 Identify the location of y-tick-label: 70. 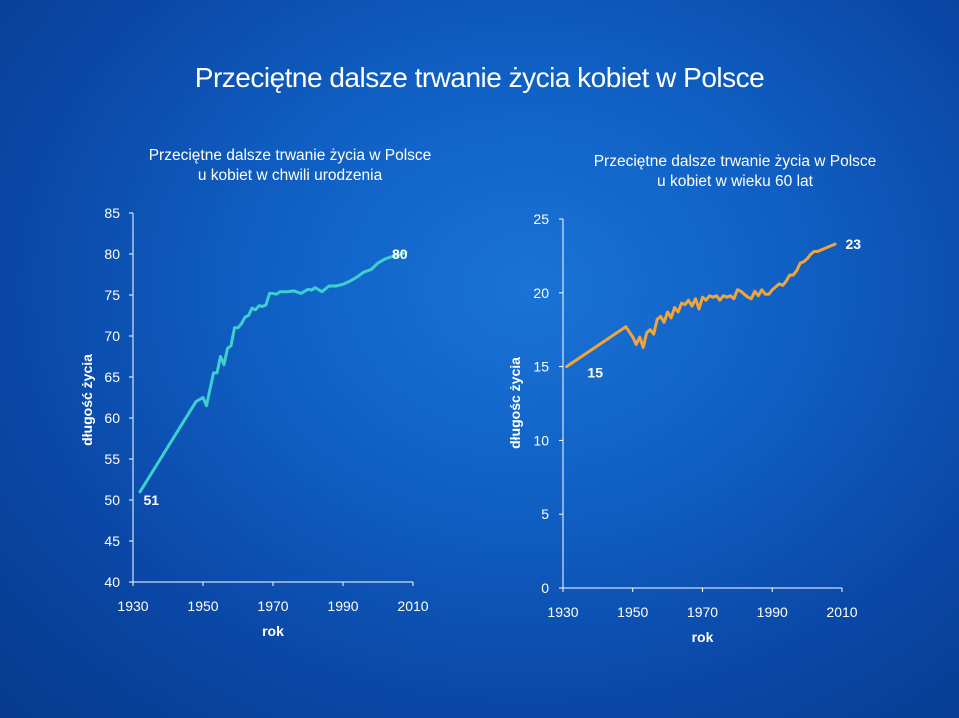
(112, 336).